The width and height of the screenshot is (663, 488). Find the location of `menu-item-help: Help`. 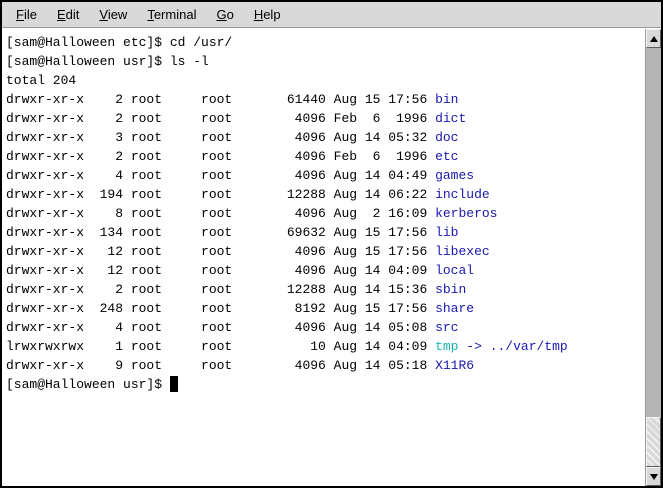

menu-item-help: Help is located at coordinates (267, 14).